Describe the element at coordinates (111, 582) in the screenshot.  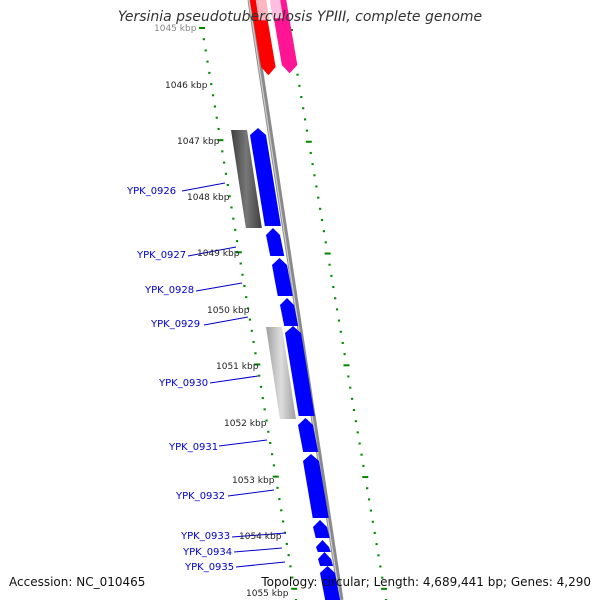
I see `accession-value: NC_010465` at that location.